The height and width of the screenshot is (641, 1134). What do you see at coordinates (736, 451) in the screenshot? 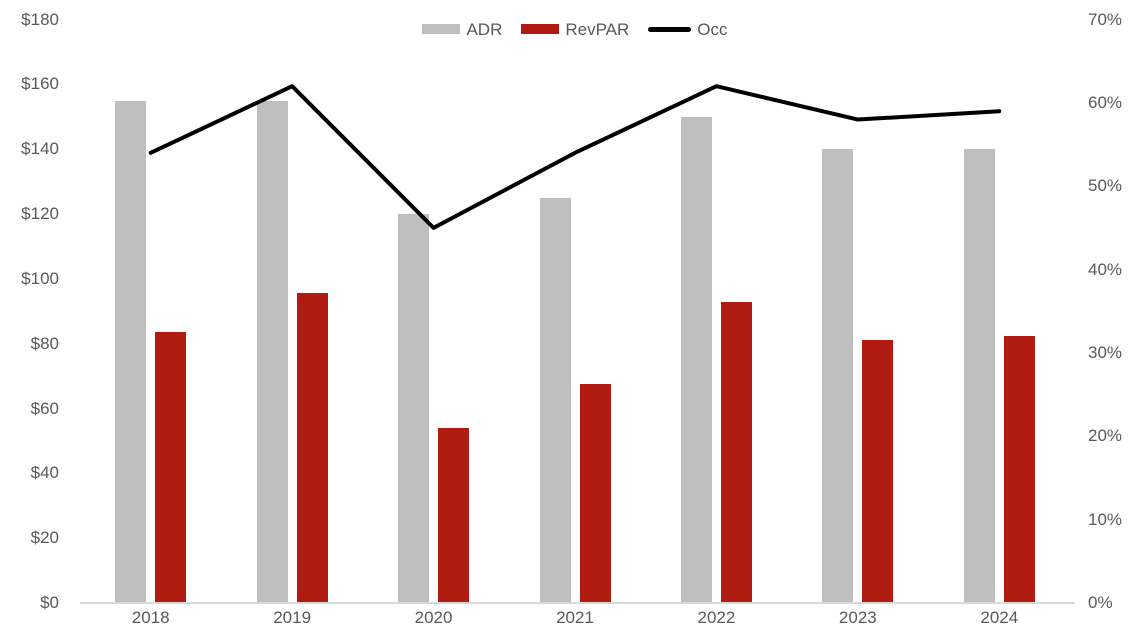
I see `bar-revpar-2022` at bounding box center [736, 451].